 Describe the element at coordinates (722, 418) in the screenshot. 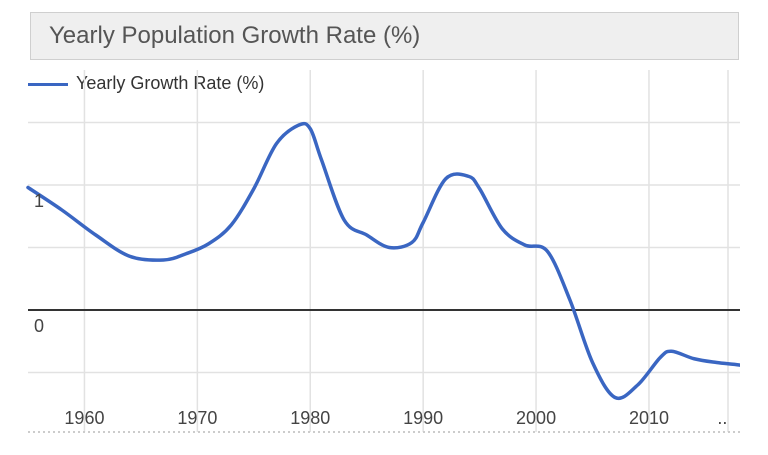

I see `x-tick-label: ..` at that location.